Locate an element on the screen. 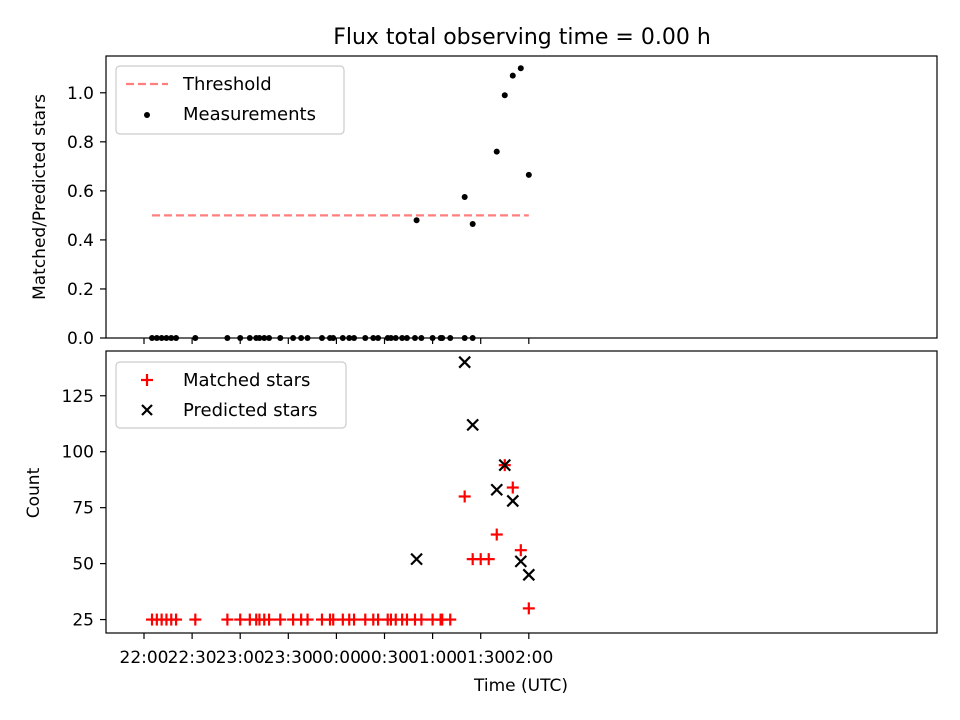  bottom-y-tick-label: 125 is located at coordinates (78, 397).